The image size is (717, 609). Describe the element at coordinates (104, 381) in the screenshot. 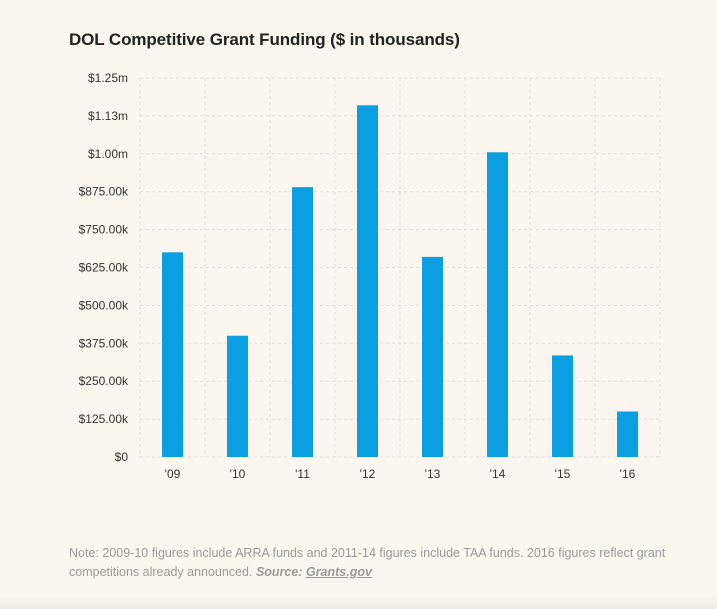

I see `y-tick-label: $250.00k` at that location.